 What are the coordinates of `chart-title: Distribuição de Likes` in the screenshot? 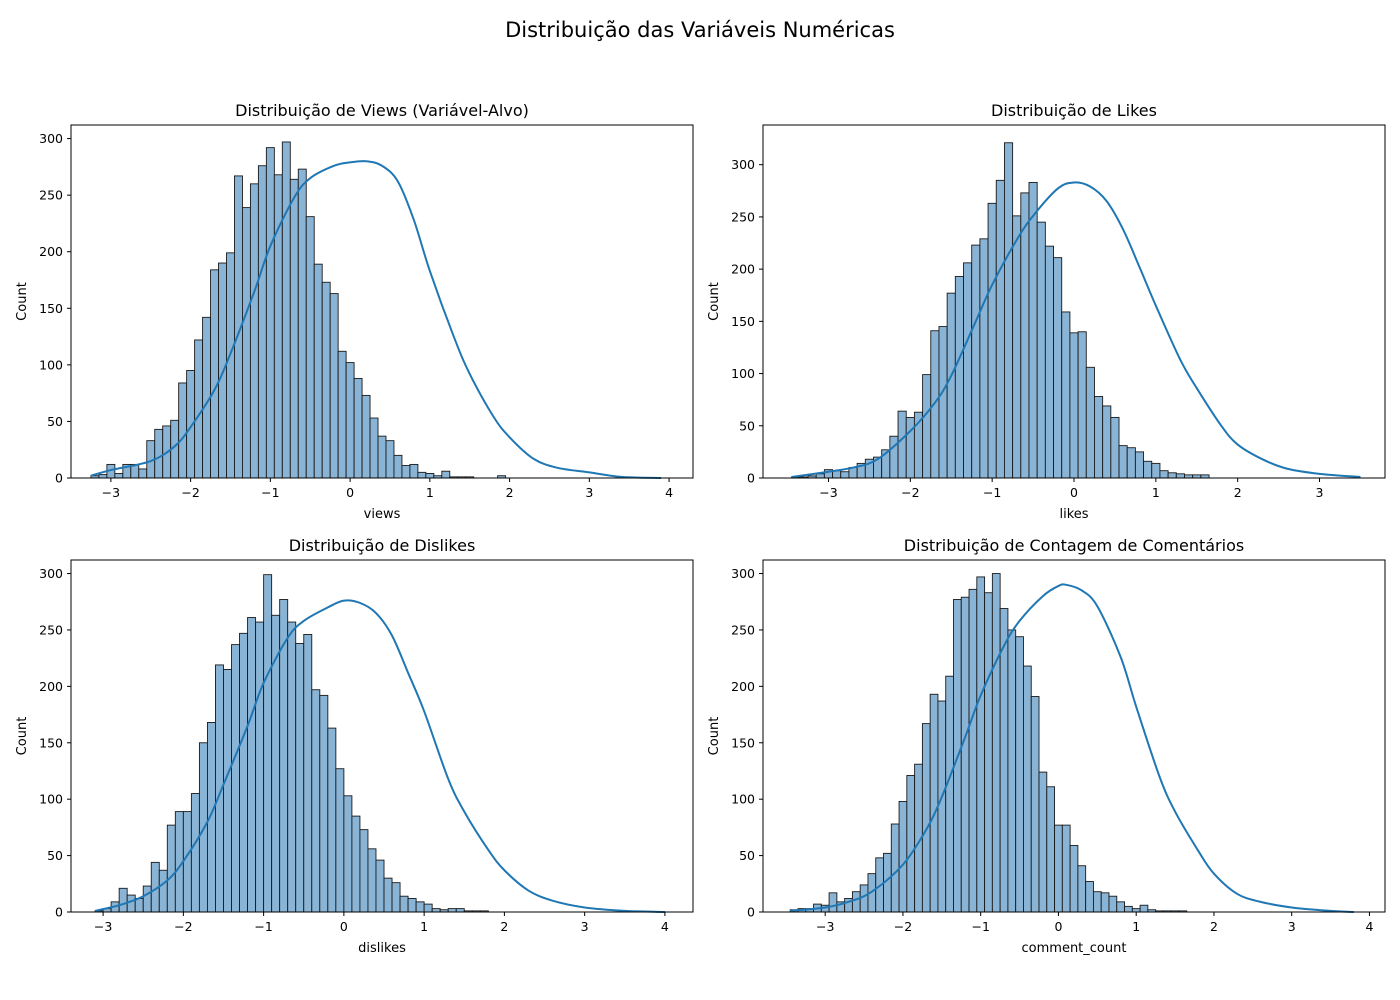 It's located at (1074, 110).